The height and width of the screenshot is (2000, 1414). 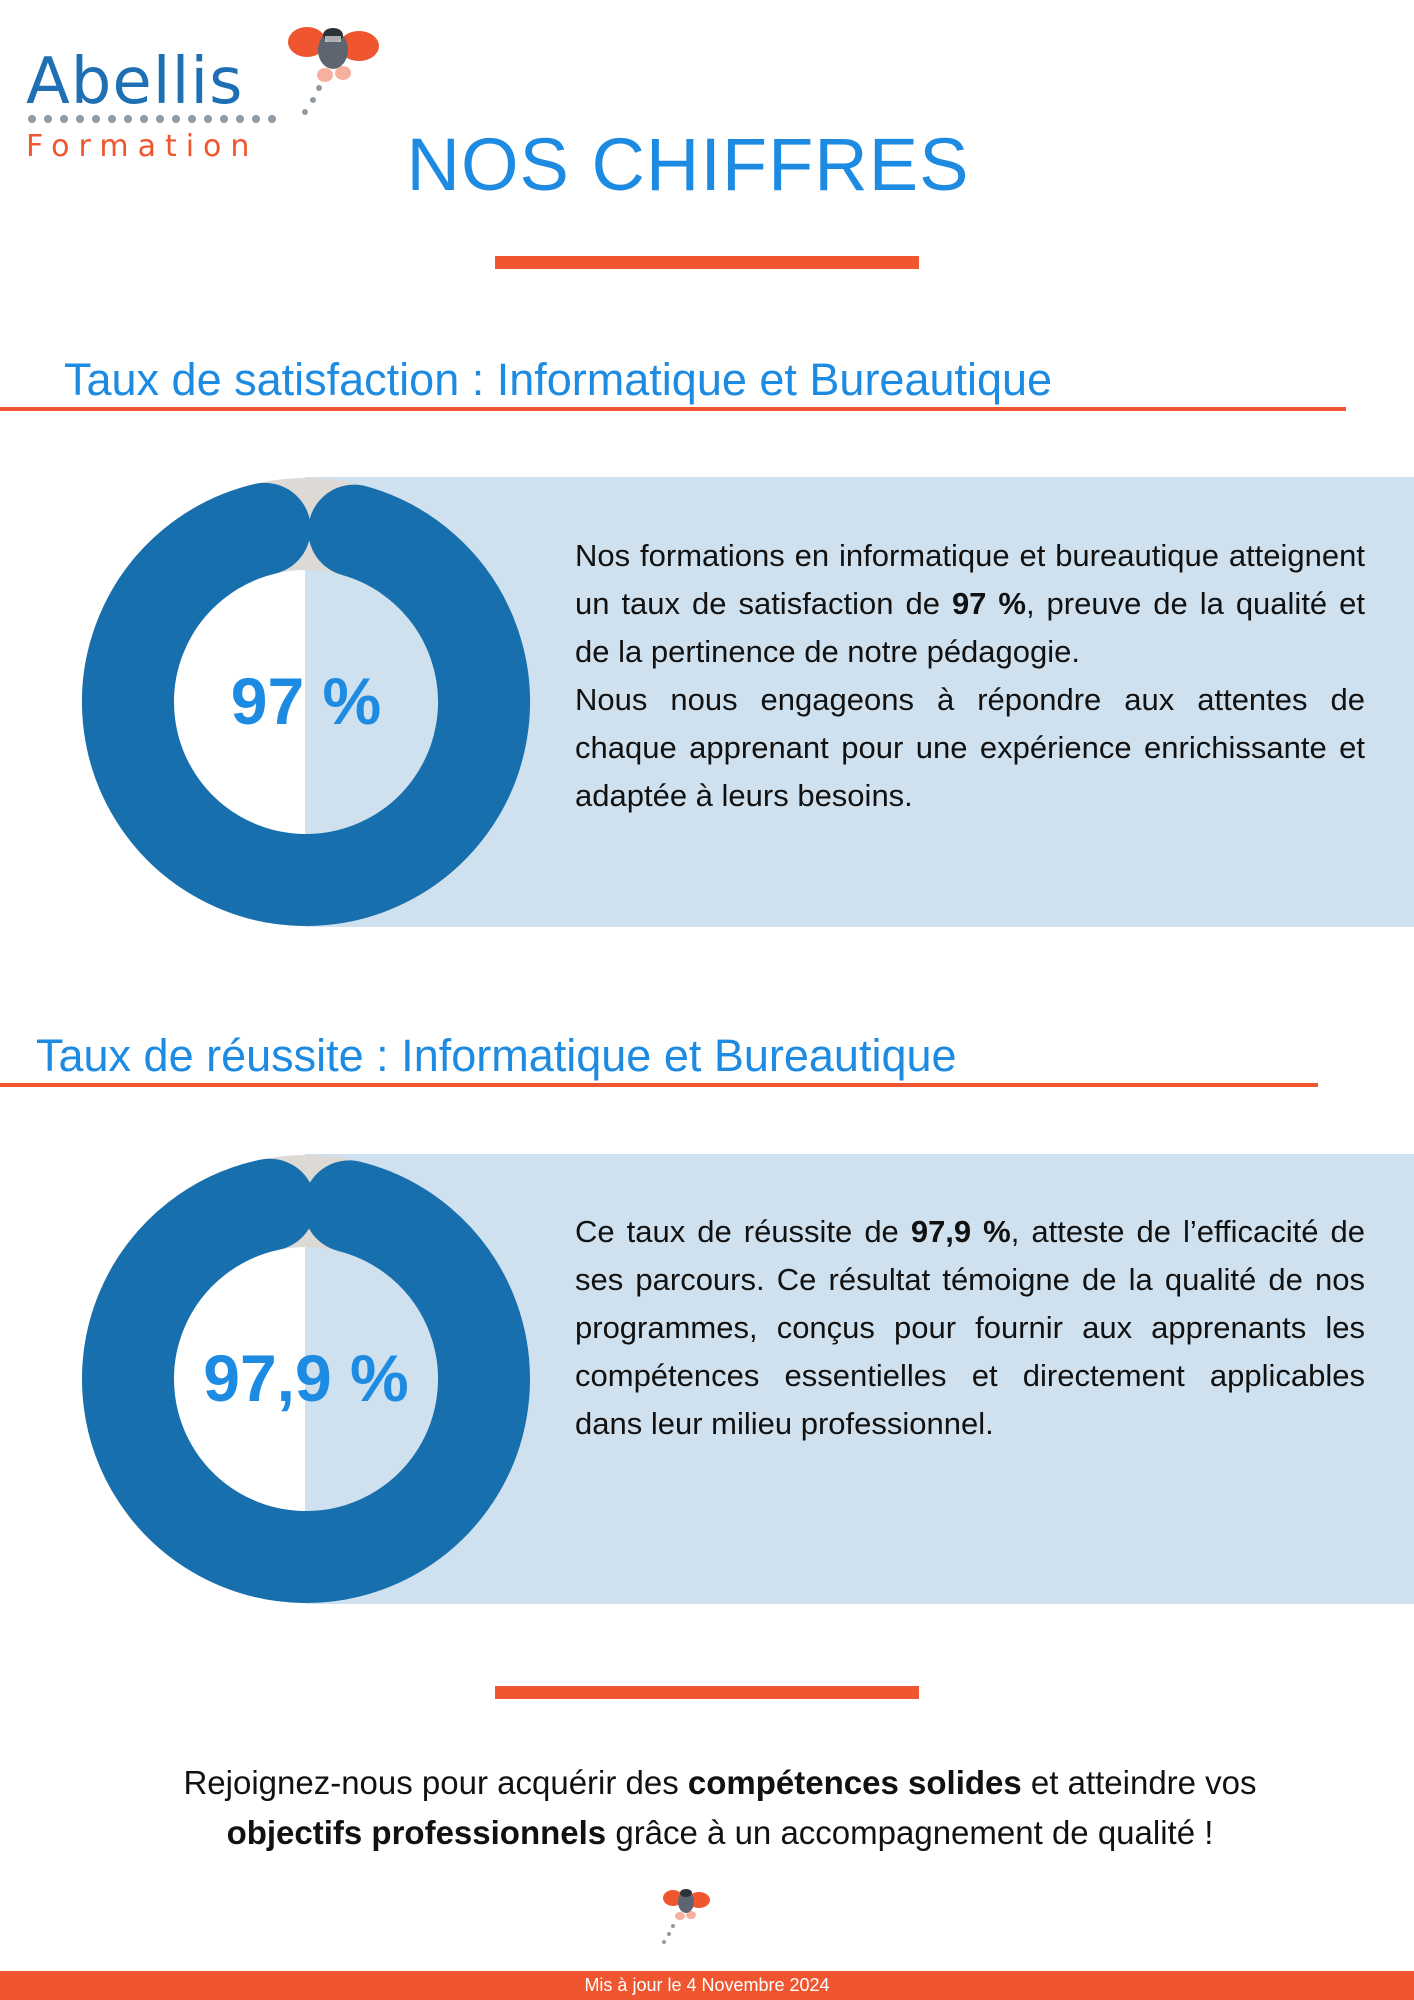 I want to click on cta-text-part: Rejoignez-nous pour acquérir des, so click(x=435, y=1782).